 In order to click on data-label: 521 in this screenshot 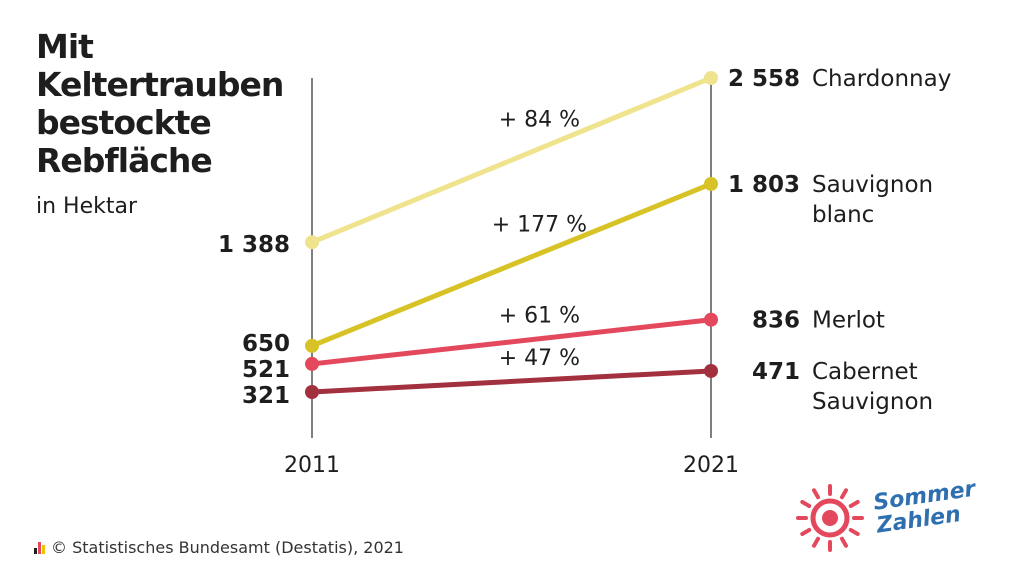, I will do `click(266, 370)`.